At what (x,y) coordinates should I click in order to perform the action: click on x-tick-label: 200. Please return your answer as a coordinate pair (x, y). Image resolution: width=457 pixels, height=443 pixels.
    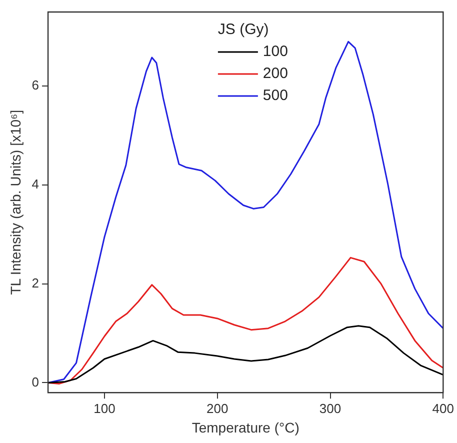
    Looking at the image, I should click on (217, 408).